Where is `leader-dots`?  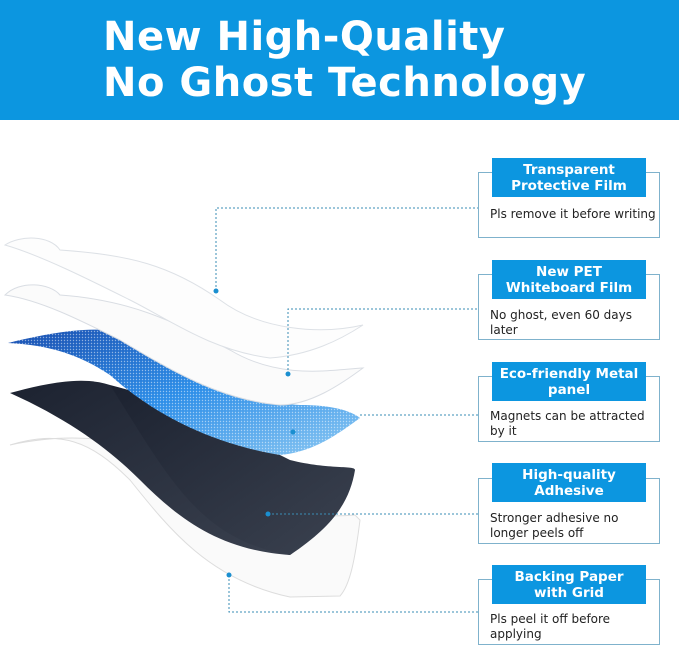
leader-dots is located at coordinates (254, 433).